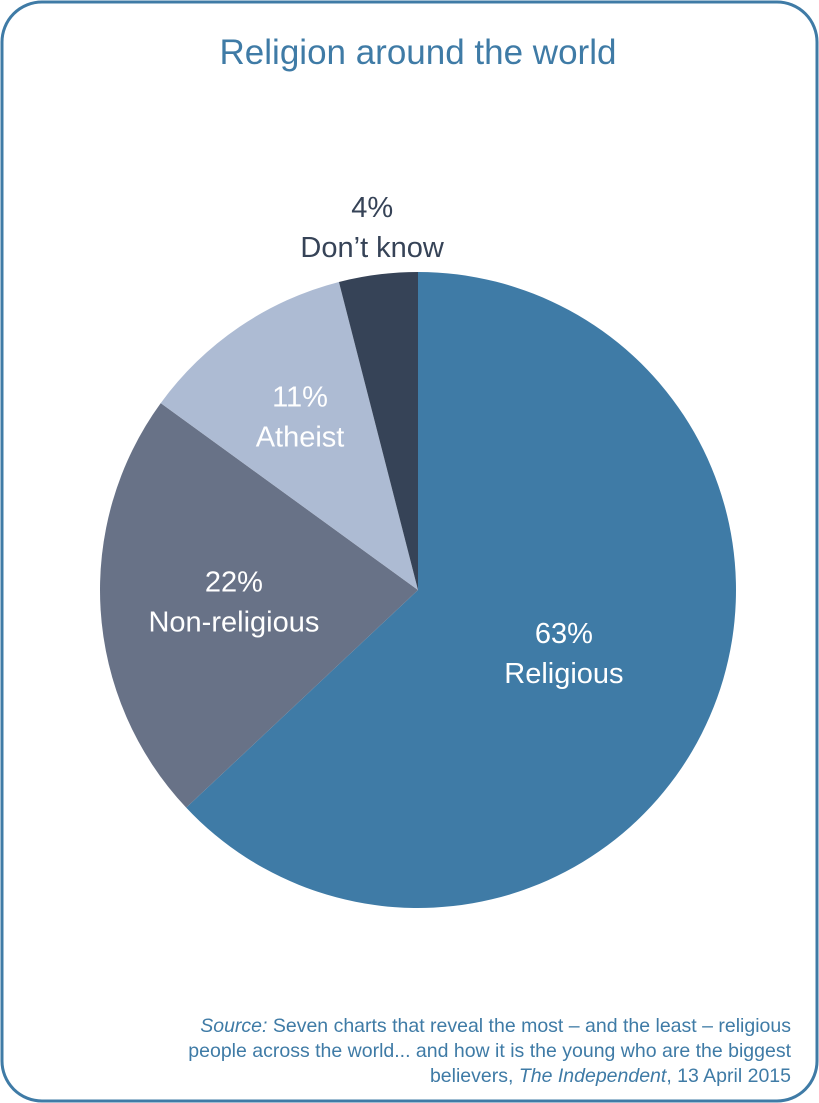  Describe the element at coordinates (233, 623) in the screenshot. I see `category-label: Non-religious` at that location.